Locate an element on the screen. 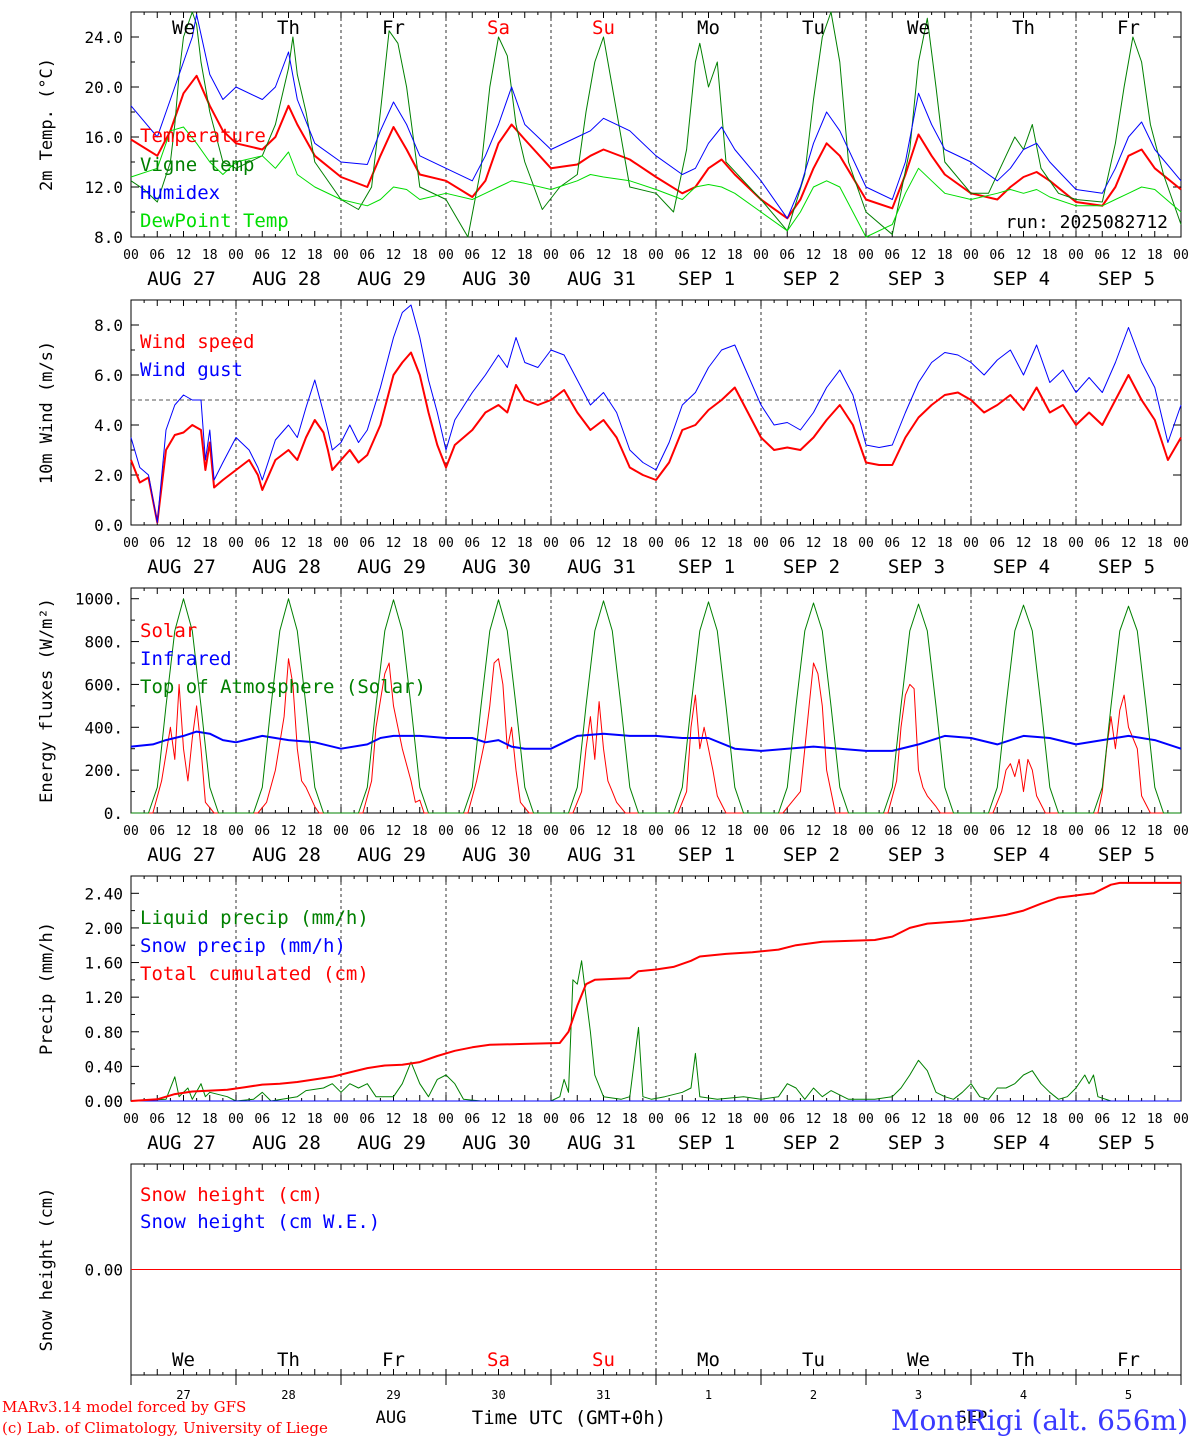 This screenshot has width=1194, height=1440. legend-entry: Snow precip (mm/h) is located at coordinates (243, 946).